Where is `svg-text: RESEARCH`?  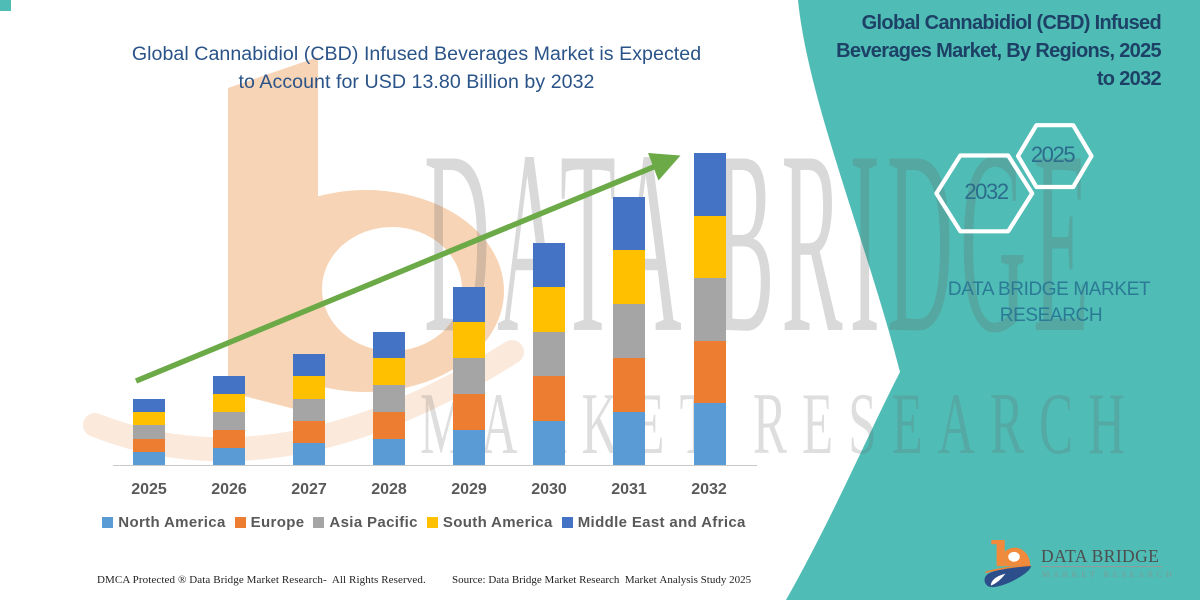
svg-text: RESEARCH is located at coordinates (1051, 315).